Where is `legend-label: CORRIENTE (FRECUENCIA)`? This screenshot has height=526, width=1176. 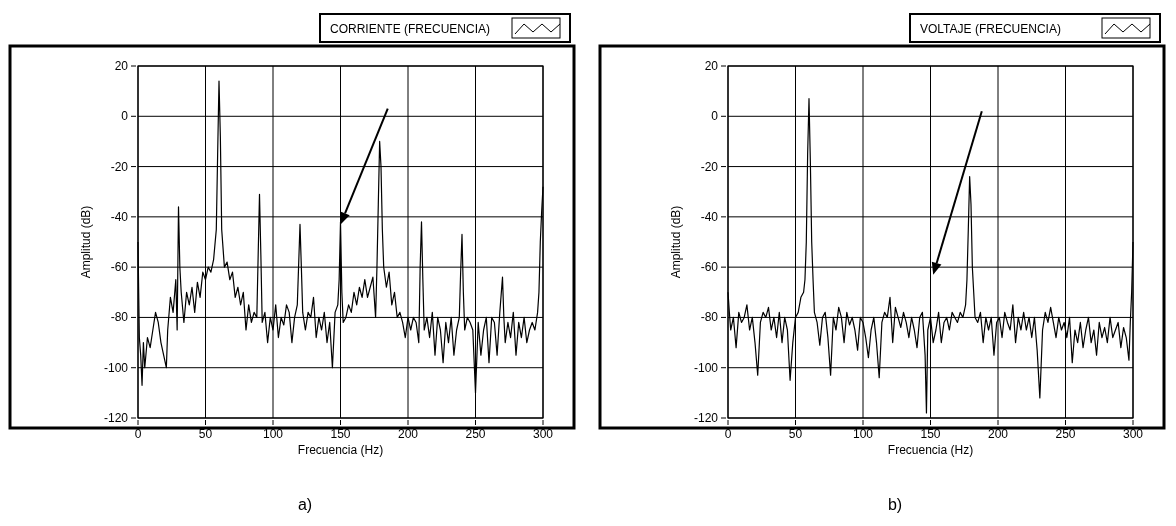
legend-label: CORRIENTE (FRECUENCIA) is located at coordinates (410, 29).